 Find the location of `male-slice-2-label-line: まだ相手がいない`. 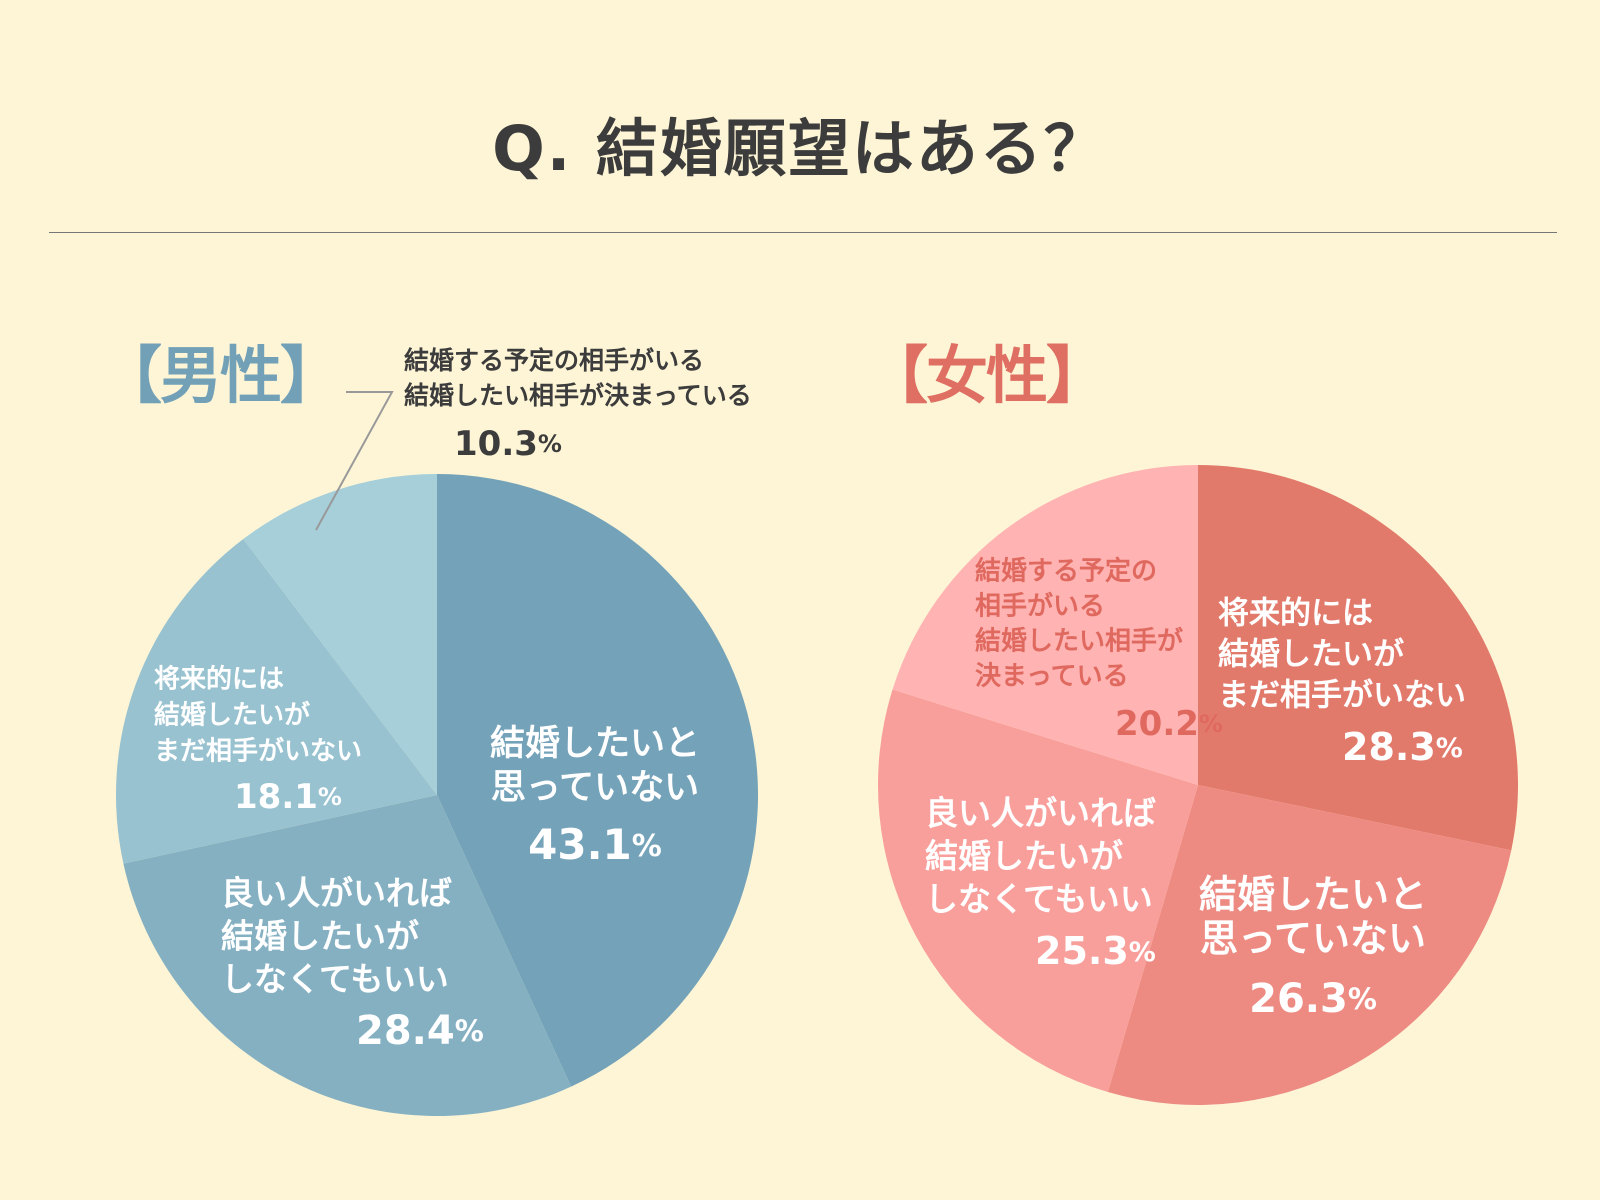

male-slice-2-label-line: まだ相手がいない is located at coordinates (258, 751).